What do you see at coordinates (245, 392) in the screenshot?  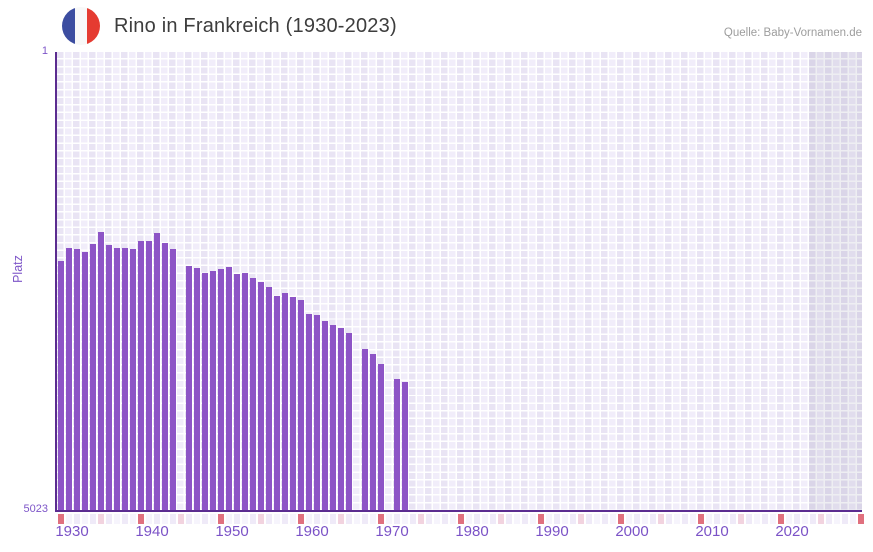 I see `rank-bar-1953` at bounding box center [245, 392].